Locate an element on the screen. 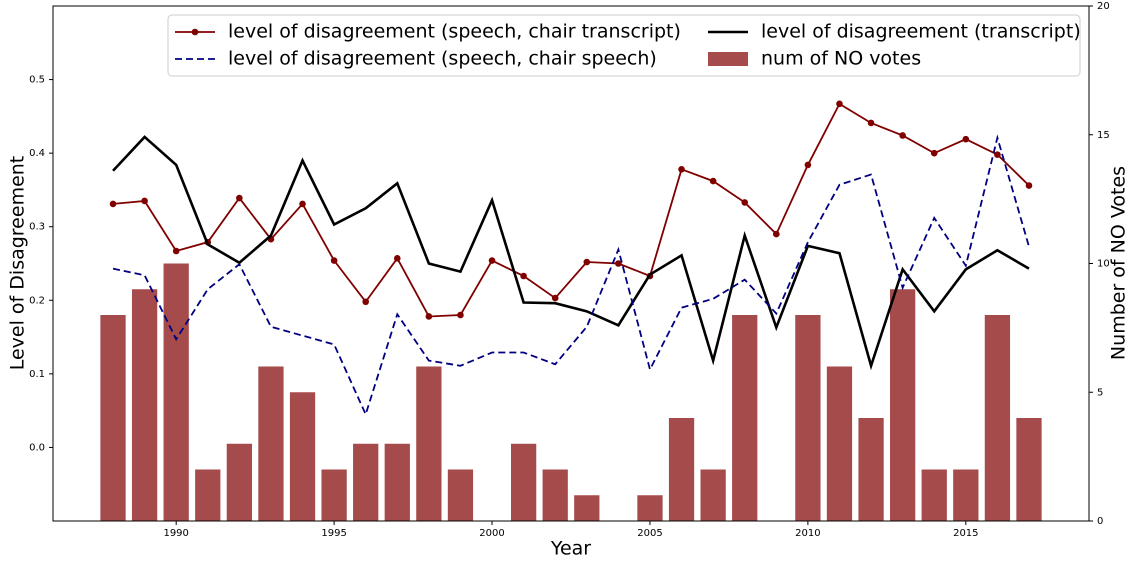 The image size is (1130, 562). legend-marker is located at coordinates (195, 32).